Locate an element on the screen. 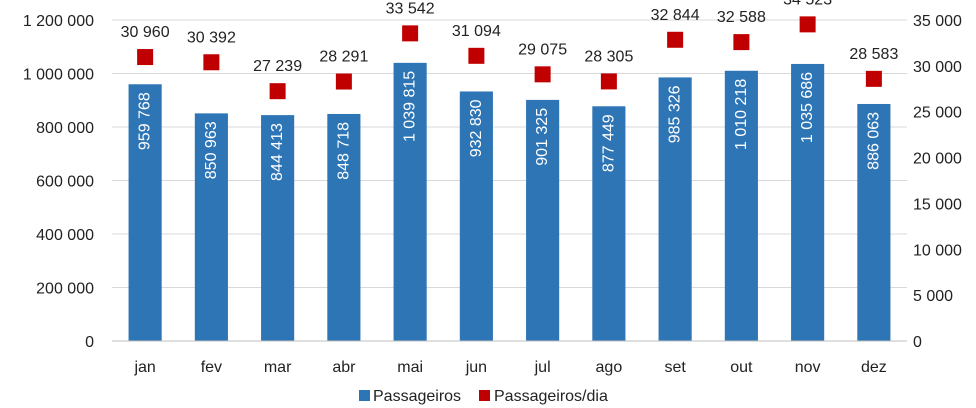 Image resolution: width=976 pixels, height=408 pixels. y-right-tick-label: 20 000 is located at coordinates (937, 159).